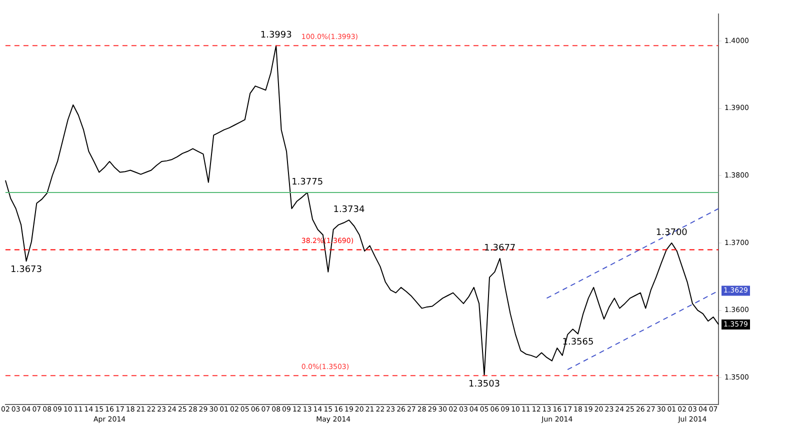 Image resolution: width=792 pixels, height=425 pixels. I want to click on annotation: 1.3673, so click(26, 270).